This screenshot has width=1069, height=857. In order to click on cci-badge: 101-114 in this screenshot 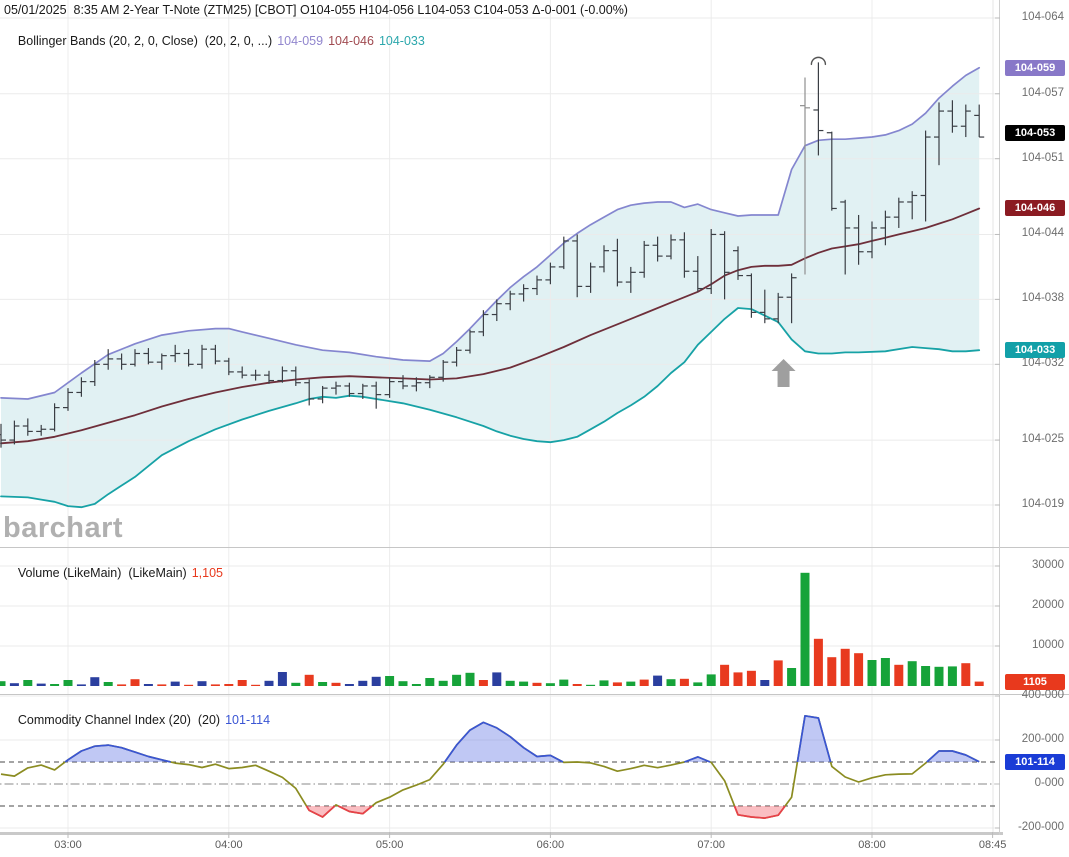, I will do `click(1035, 761)`.